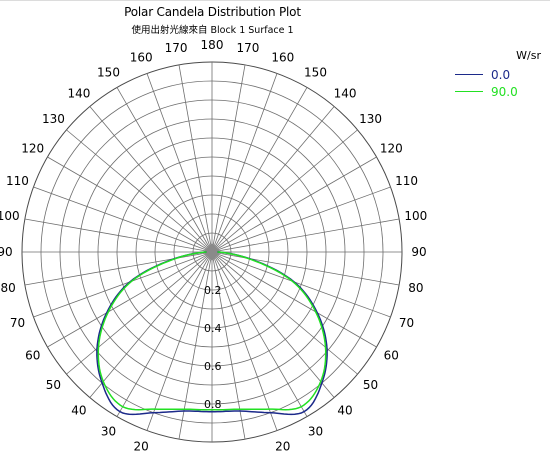  What do you see at coordinates (528, 55) in the screenshot?
I see `legend-unit: W/sr` at bounding box center [528, 55].